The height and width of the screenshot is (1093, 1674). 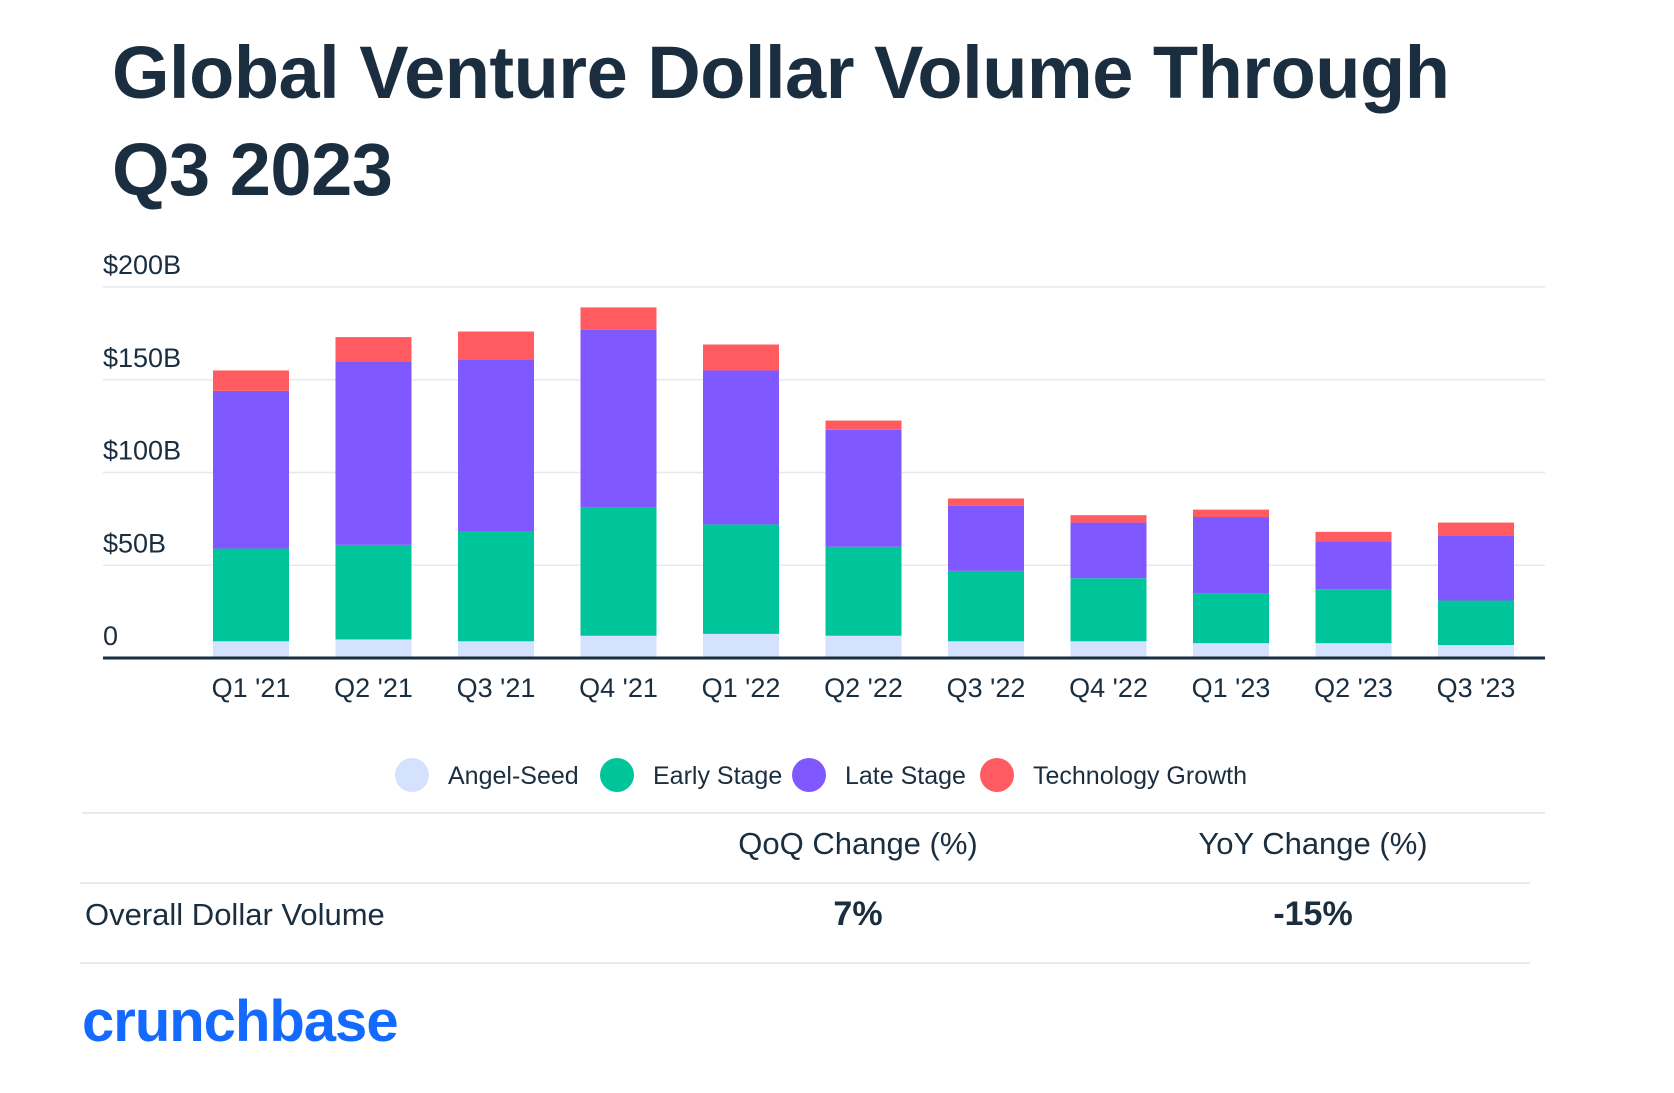 What do you see at coordinates (1353, 688) in the screenshot?
I see `x-tick-label: Q2 '23` at bounding box center [1353, 688].